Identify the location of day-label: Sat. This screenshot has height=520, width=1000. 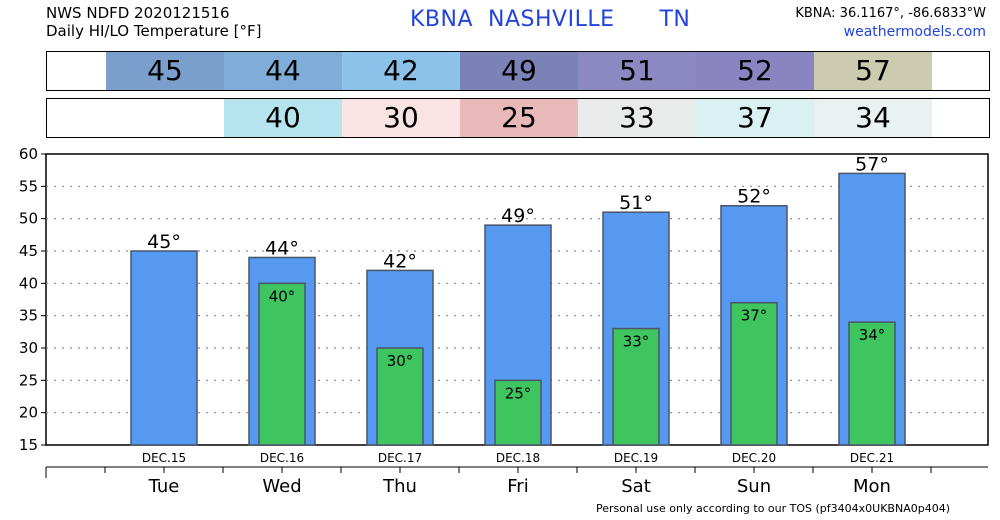
(636, 486).